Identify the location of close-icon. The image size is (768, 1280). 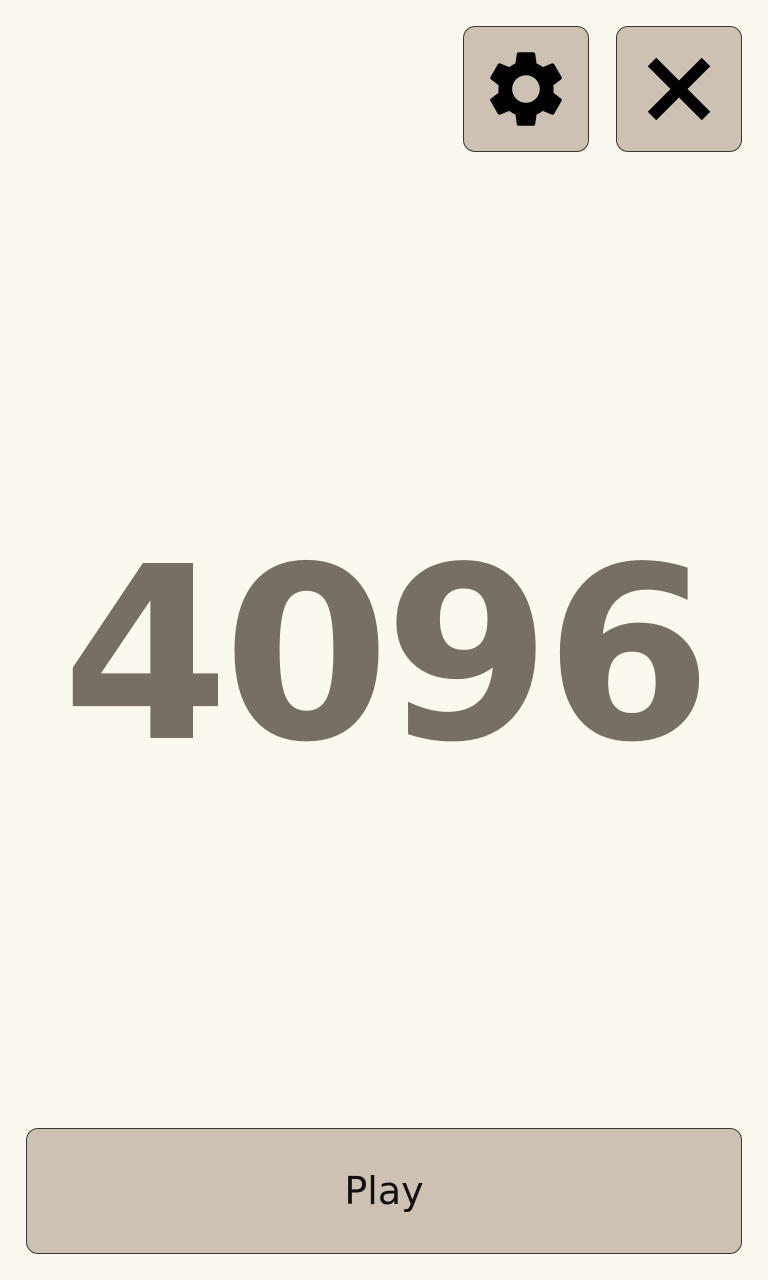
(679, 89).